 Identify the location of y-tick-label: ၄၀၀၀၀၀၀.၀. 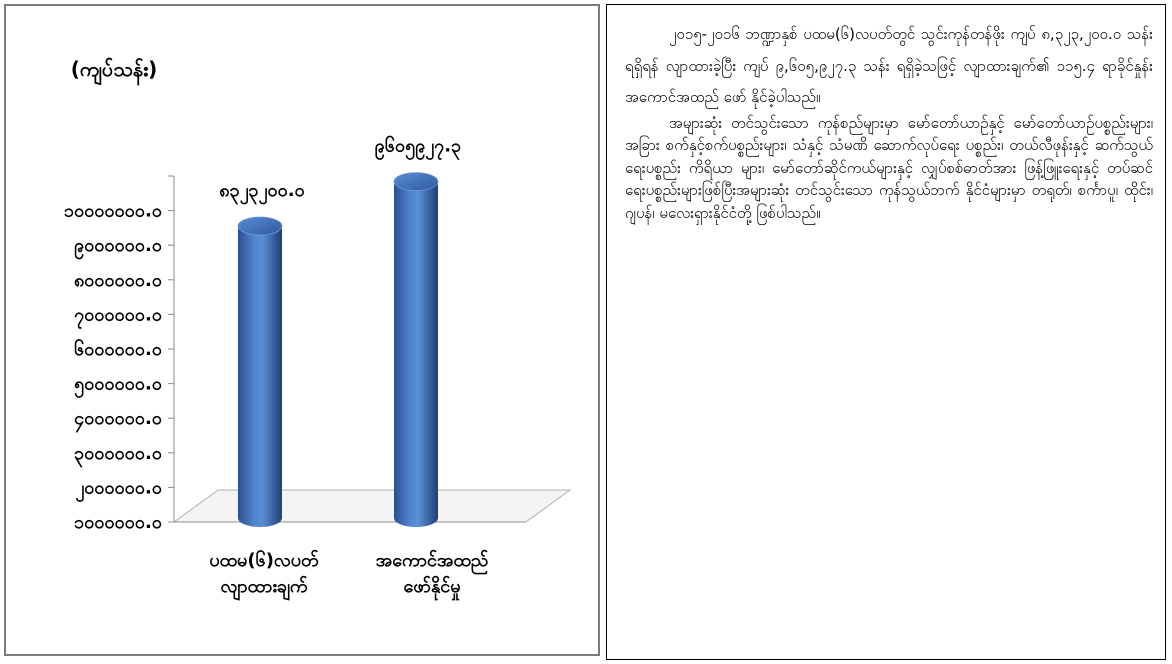
(118, 420).